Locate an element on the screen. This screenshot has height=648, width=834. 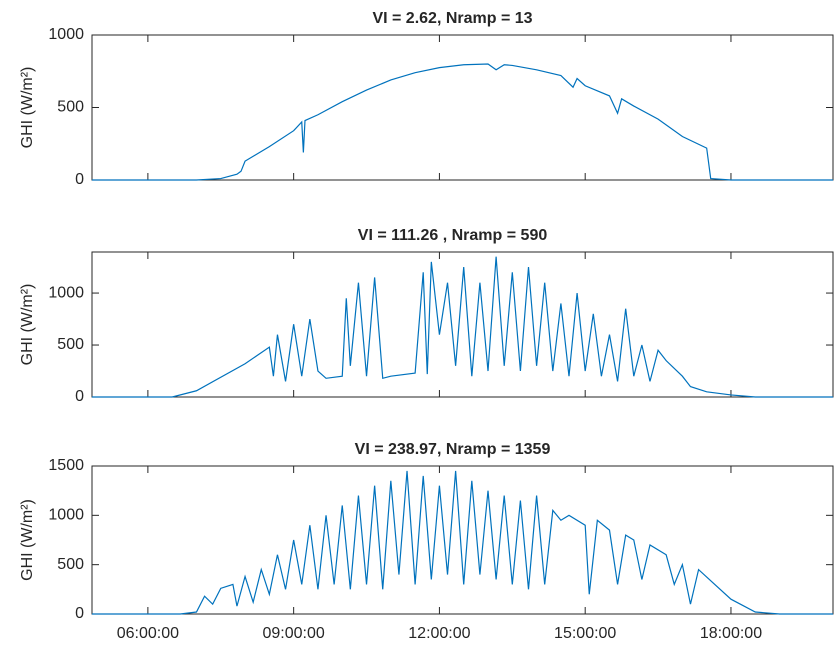
x-tick-label: 18:00:00 is located at coordinates (731, 633).